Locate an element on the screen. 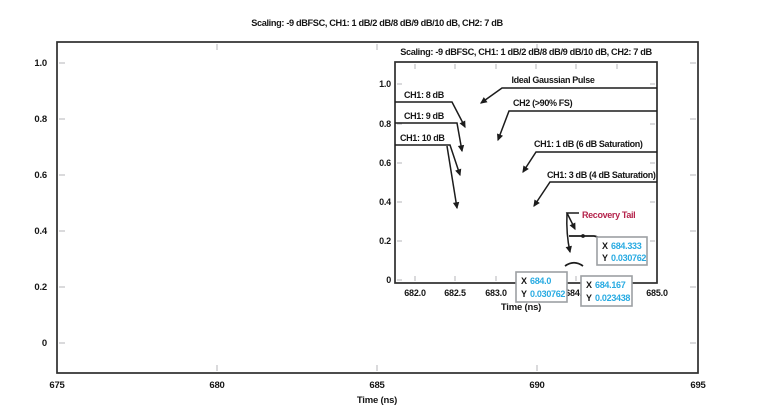  main-ytick-0.8: 0.8 is located at coordinates (40, 119).